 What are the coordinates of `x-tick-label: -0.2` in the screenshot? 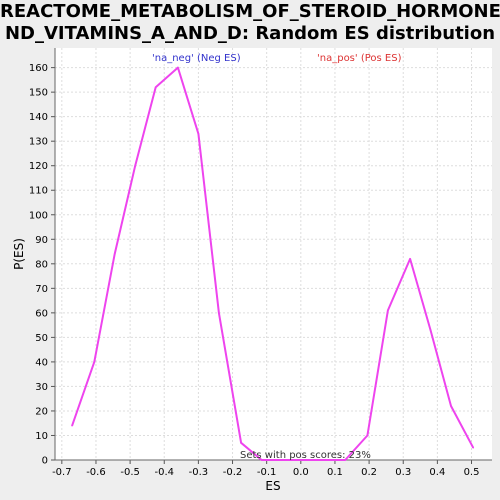 It's located at (233, 472).